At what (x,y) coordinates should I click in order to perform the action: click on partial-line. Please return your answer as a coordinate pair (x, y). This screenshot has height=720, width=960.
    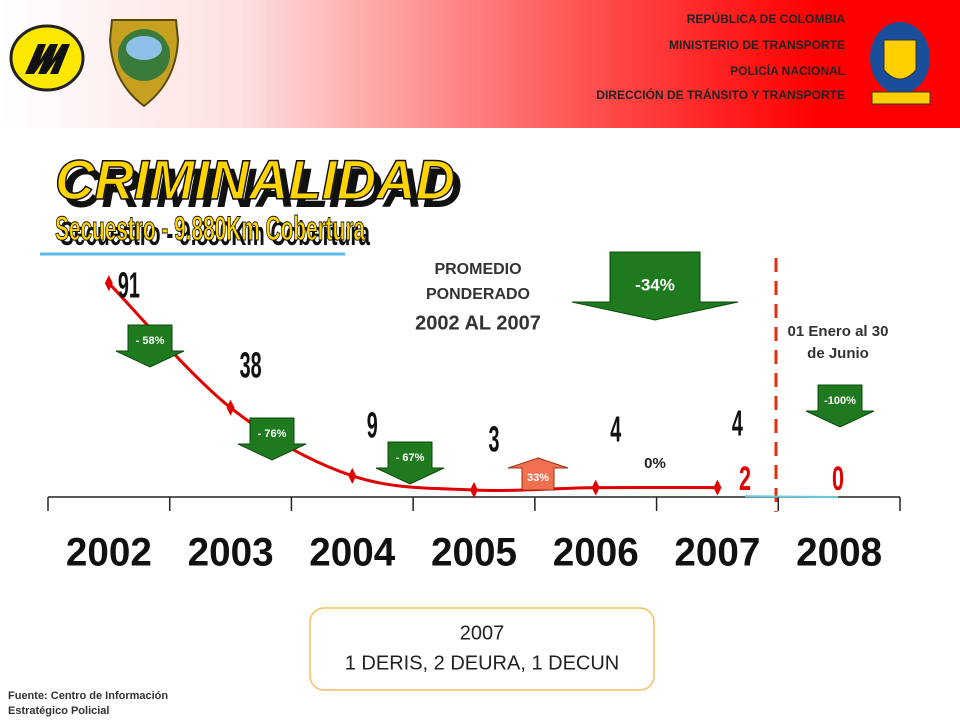
    Looking at the image, I should click on (791, 496).